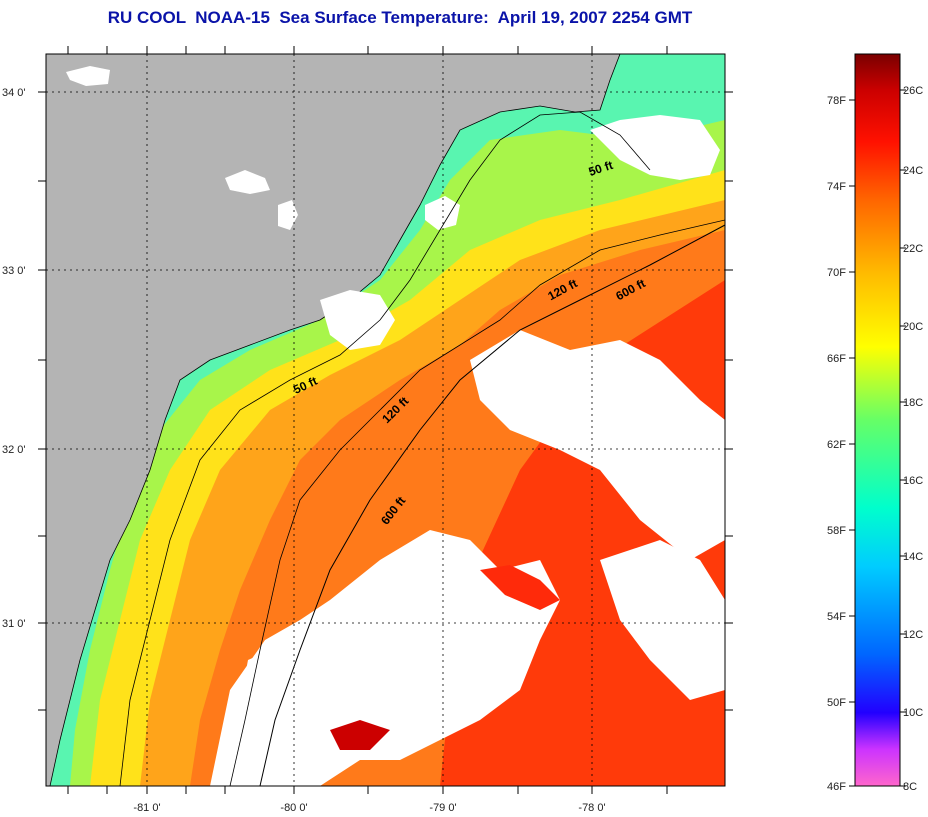  Describe the element at coordinates (913, 249) in the screenshot. I see `colorbar-label-22c: 22C` at that location.